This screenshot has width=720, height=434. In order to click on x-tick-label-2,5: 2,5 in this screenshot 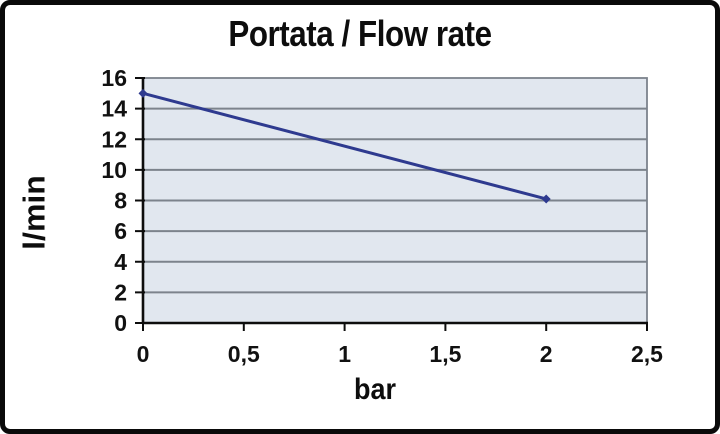, I will do `click(647, 354)`.